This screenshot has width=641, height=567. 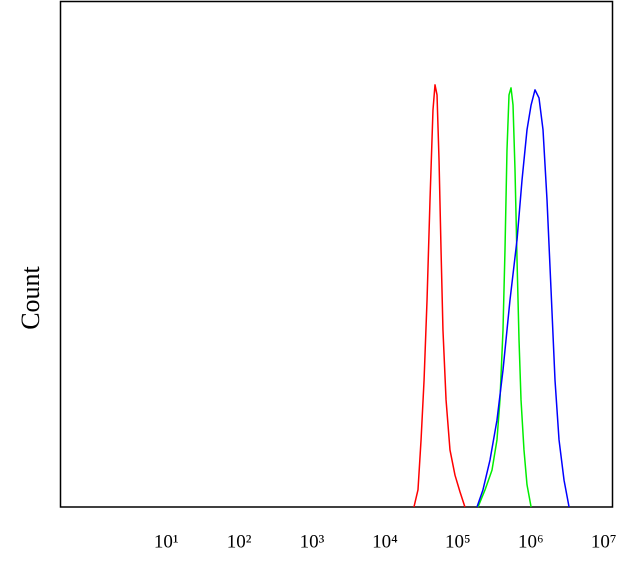 What do you see at coordinates (30, 297) in the screenshot?
I see `y-axis-label: Count` at bounding box center [30, 297].